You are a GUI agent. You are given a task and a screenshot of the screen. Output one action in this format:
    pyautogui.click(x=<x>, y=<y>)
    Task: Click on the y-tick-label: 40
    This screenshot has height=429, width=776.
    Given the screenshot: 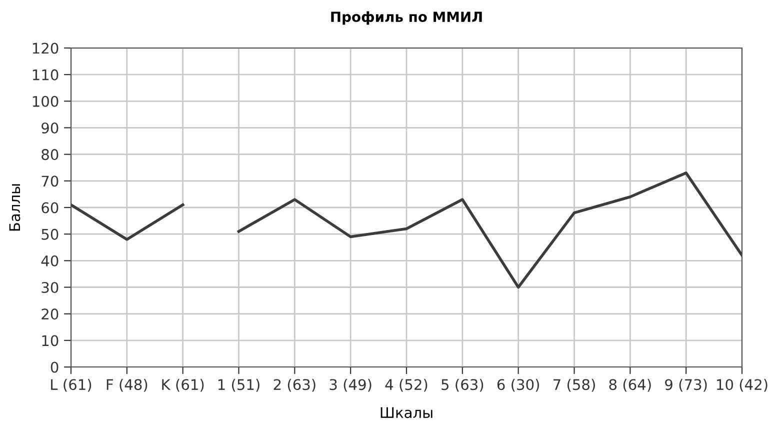 What is the action you would take?
    pyautogui.click(x=49, y=260)
    